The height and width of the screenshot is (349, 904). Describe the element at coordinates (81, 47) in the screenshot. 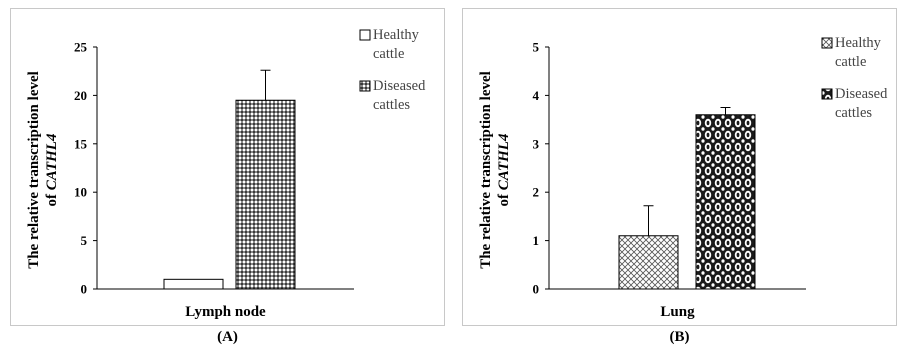

I see `y-tick-label: 25` at that location.